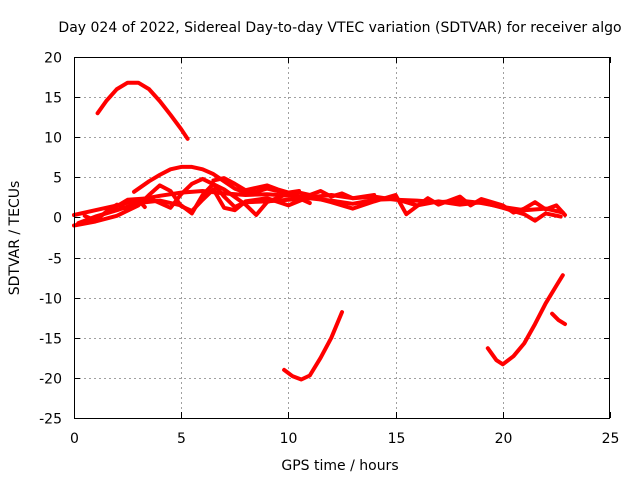 This screenshot has width=640, height=480. I want to click on series-line-arc-high, so click(142, 110).